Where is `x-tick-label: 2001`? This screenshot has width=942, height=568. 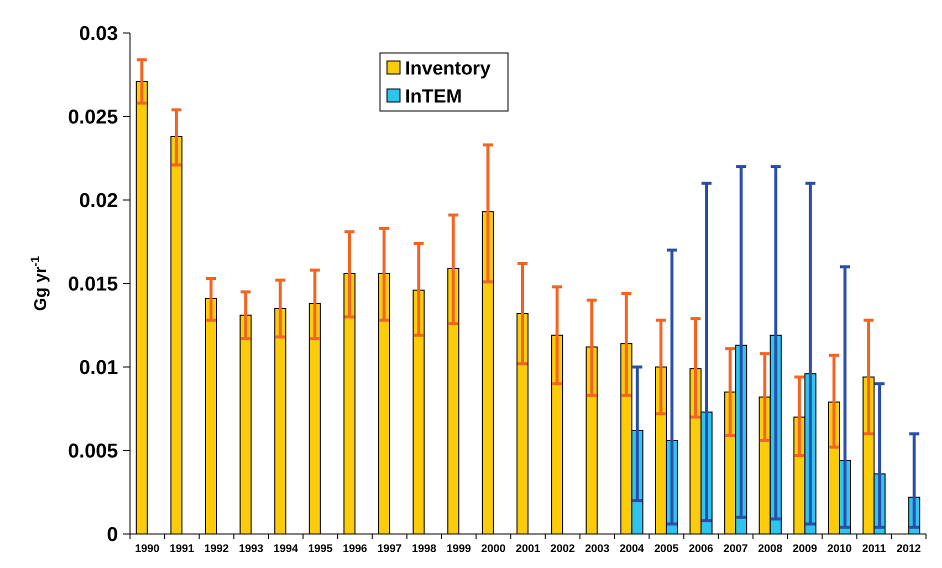 x-tick-label: 2001 is located at coordinates (528, 549).